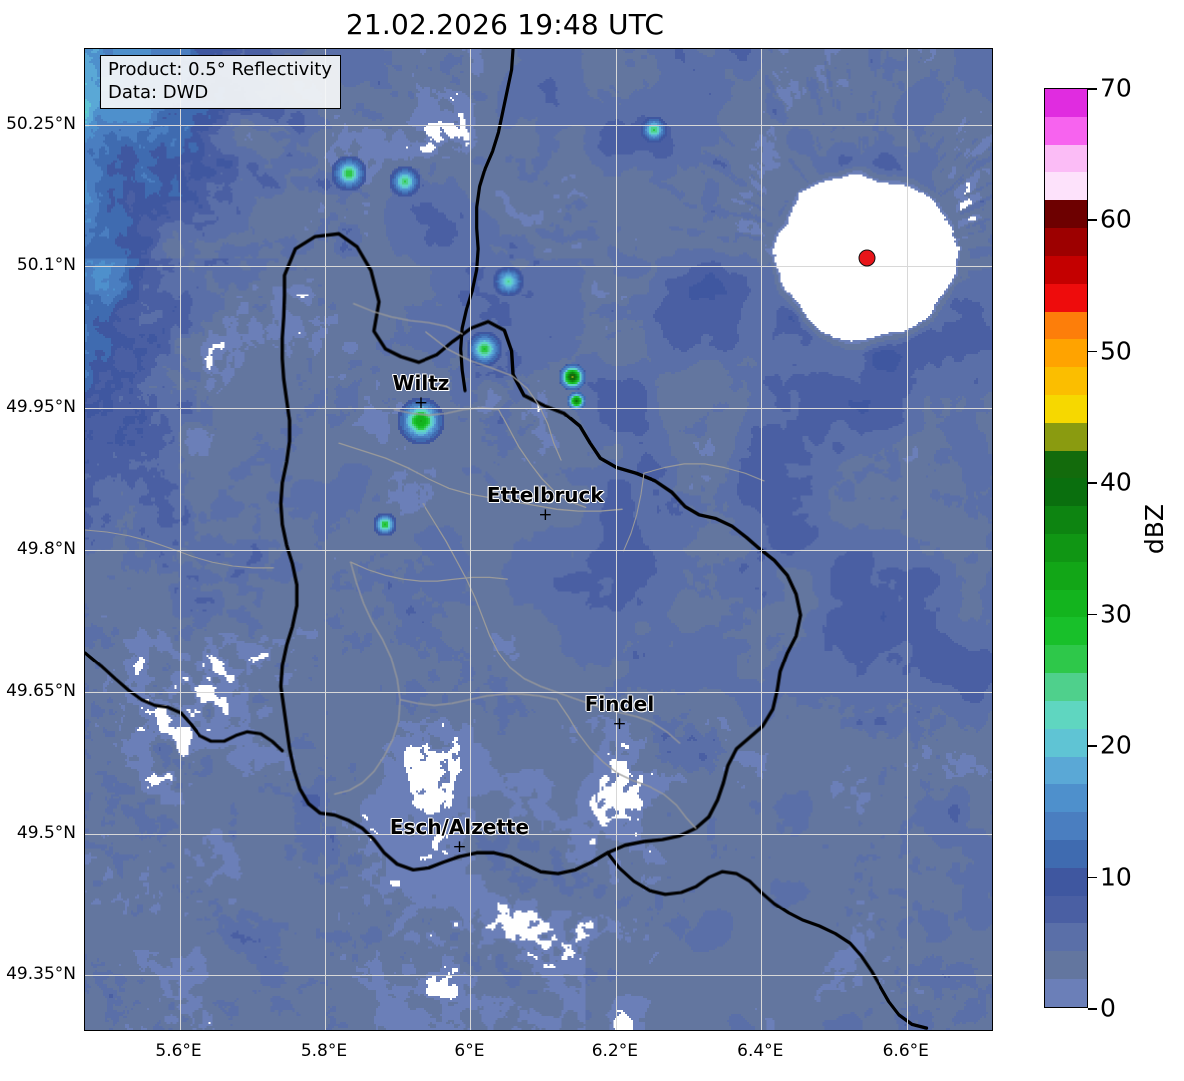  What do you see at coordinates (178, 1051) in the screenshot?
I see `x-axis-tick-label: 5.6°E` at bounding box center [178, 1051].